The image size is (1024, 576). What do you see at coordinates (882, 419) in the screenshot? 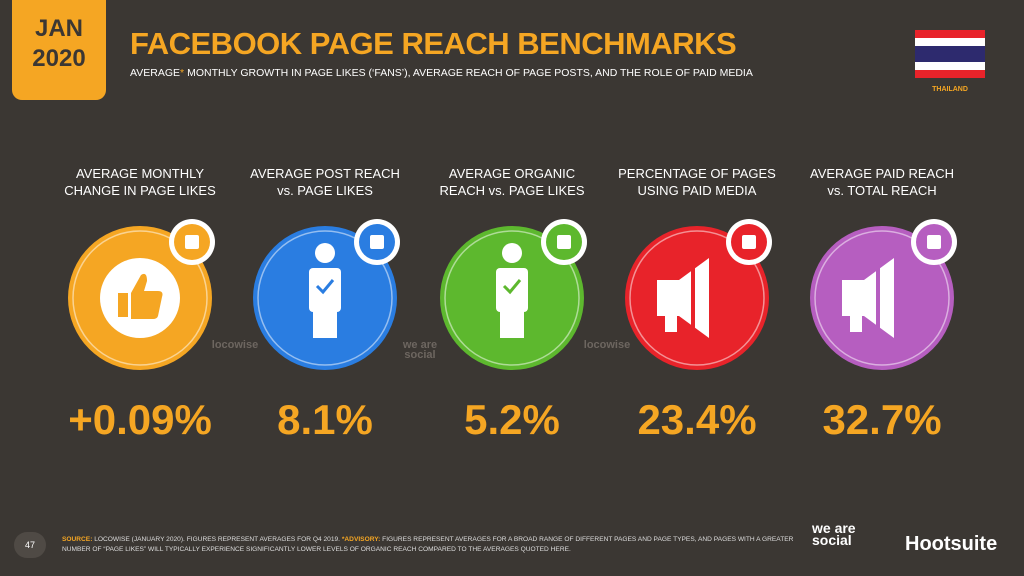
I see `value: 32.7%` at bounding box center [882, 419].